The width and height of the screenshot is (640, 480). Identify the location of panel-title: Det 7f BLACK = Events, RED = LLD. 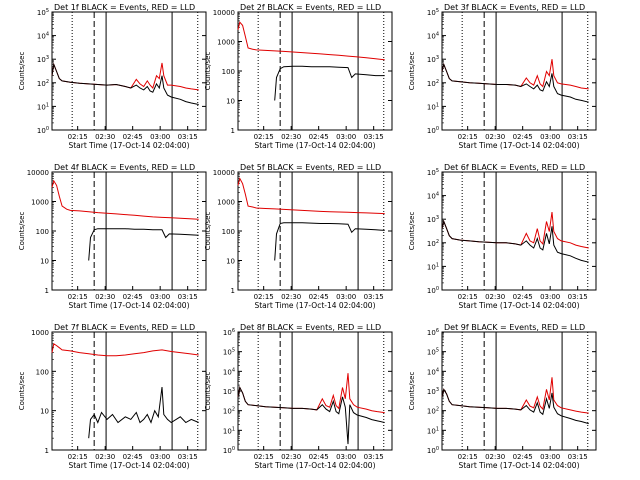
(124, 327).